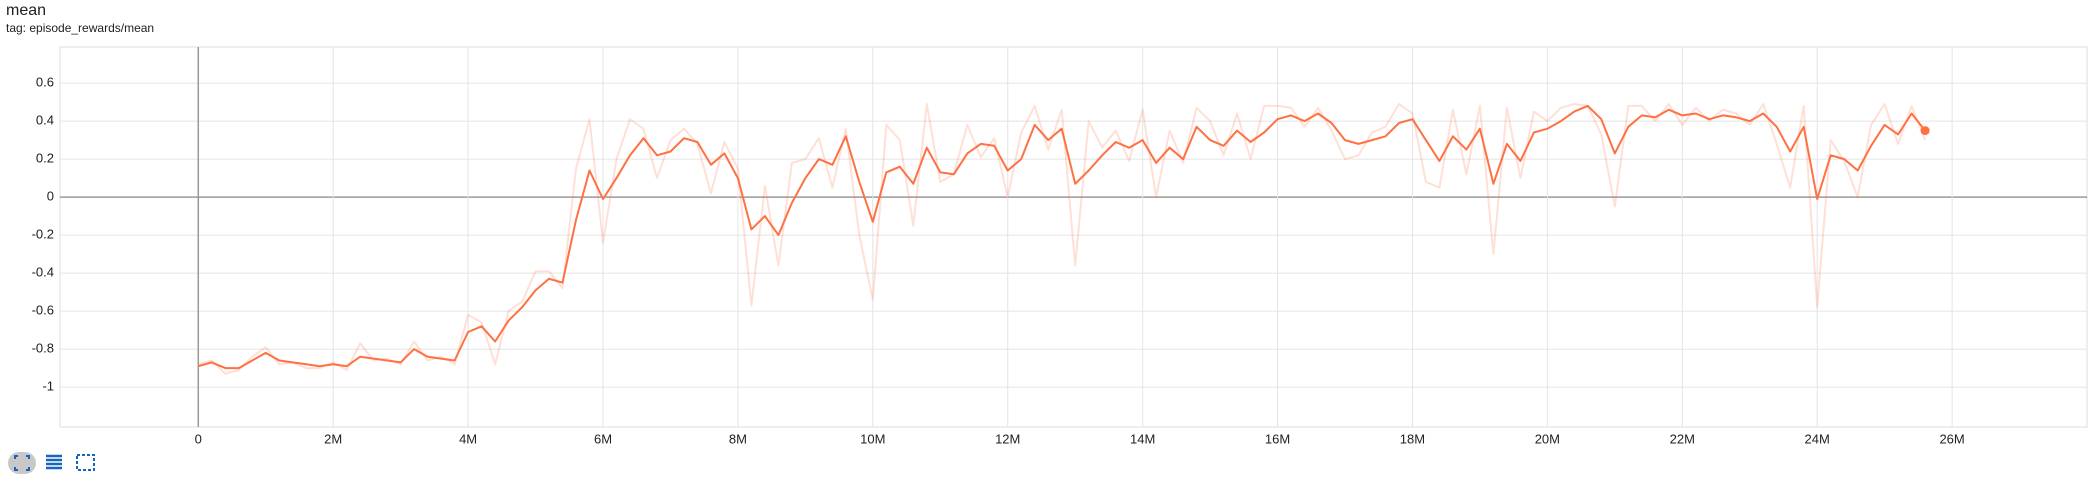 Image resolution: width=2093 pixels, height=482 pixels. Describe the element at coordinates (80, 28) in the screenshot. I see `chart-subtitle: tag: episode_rewards/mean` at that location.